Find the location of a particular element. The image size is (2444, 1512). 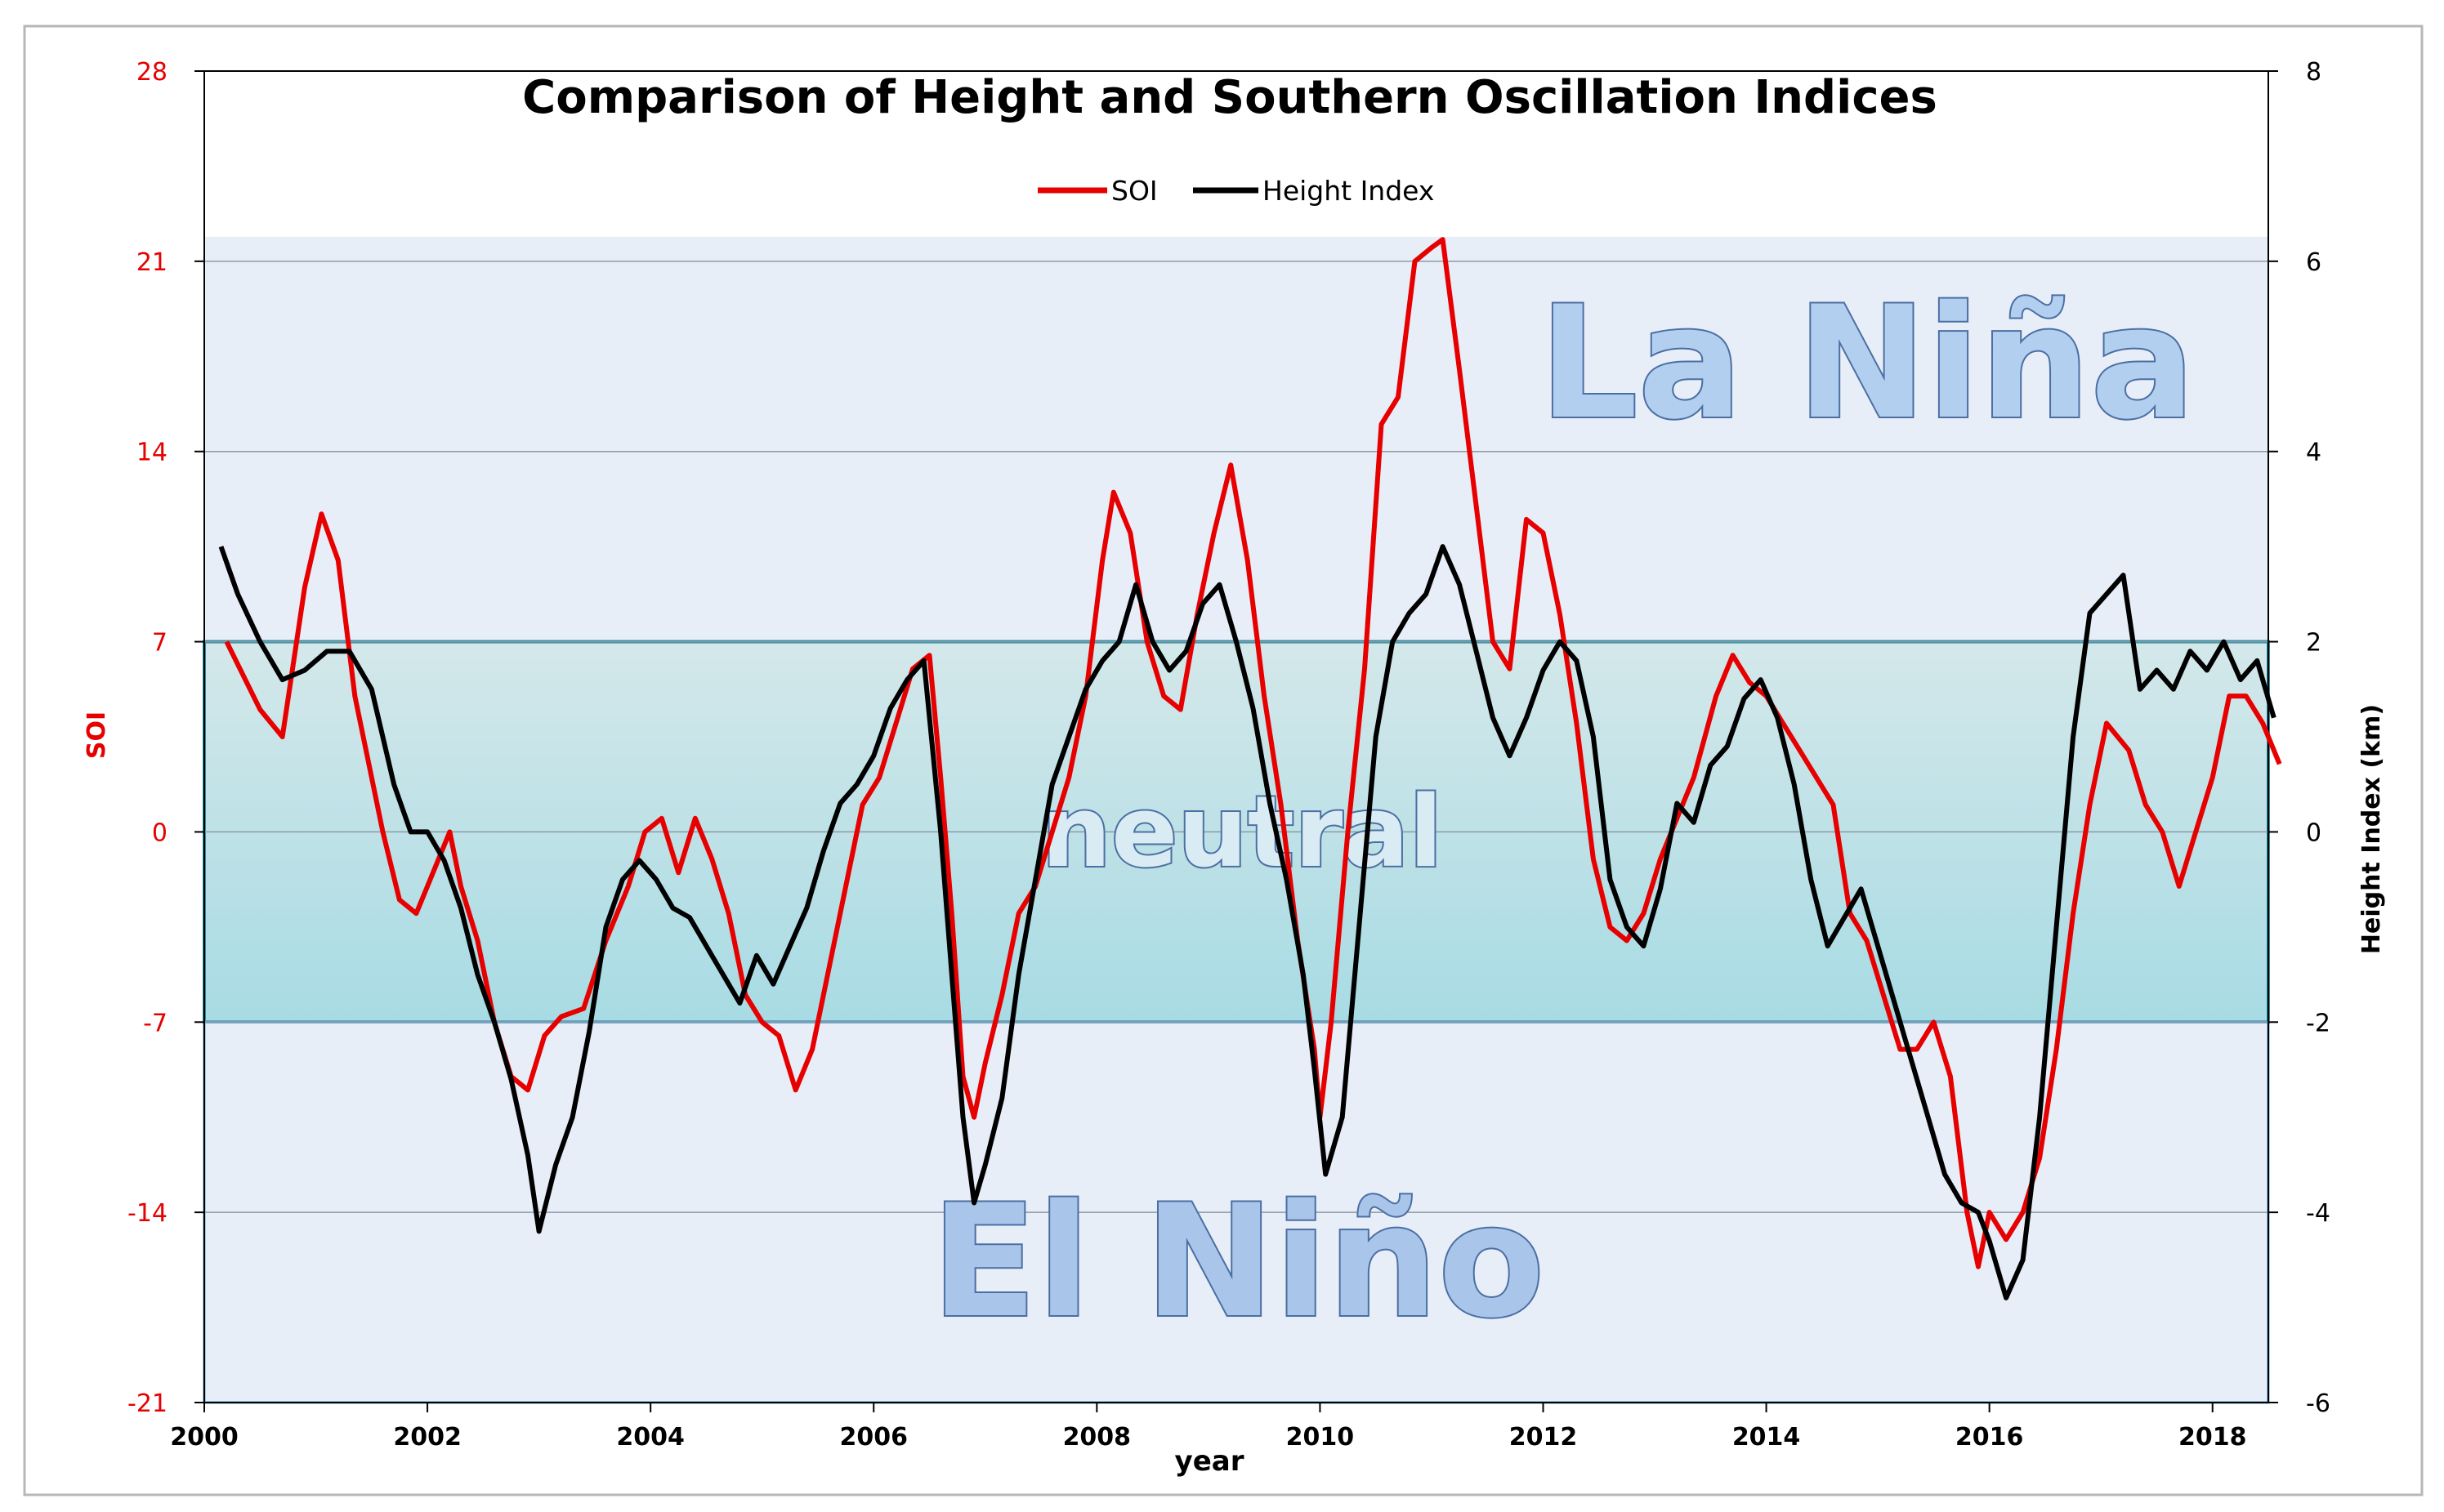

x-tick-label-9: 2018 is located at coordinates (2212, 1438).